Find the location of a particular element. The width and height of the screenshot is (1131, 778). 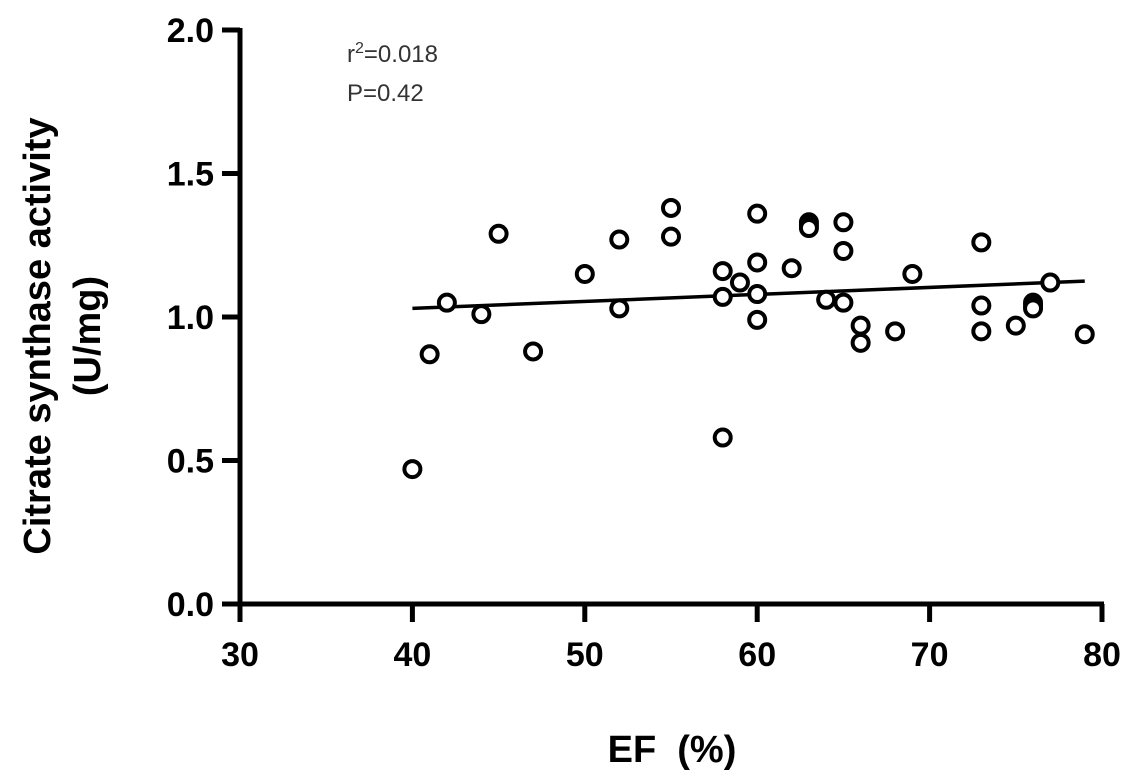

x-tick-label: 40 is located at coordinates (412, 655).